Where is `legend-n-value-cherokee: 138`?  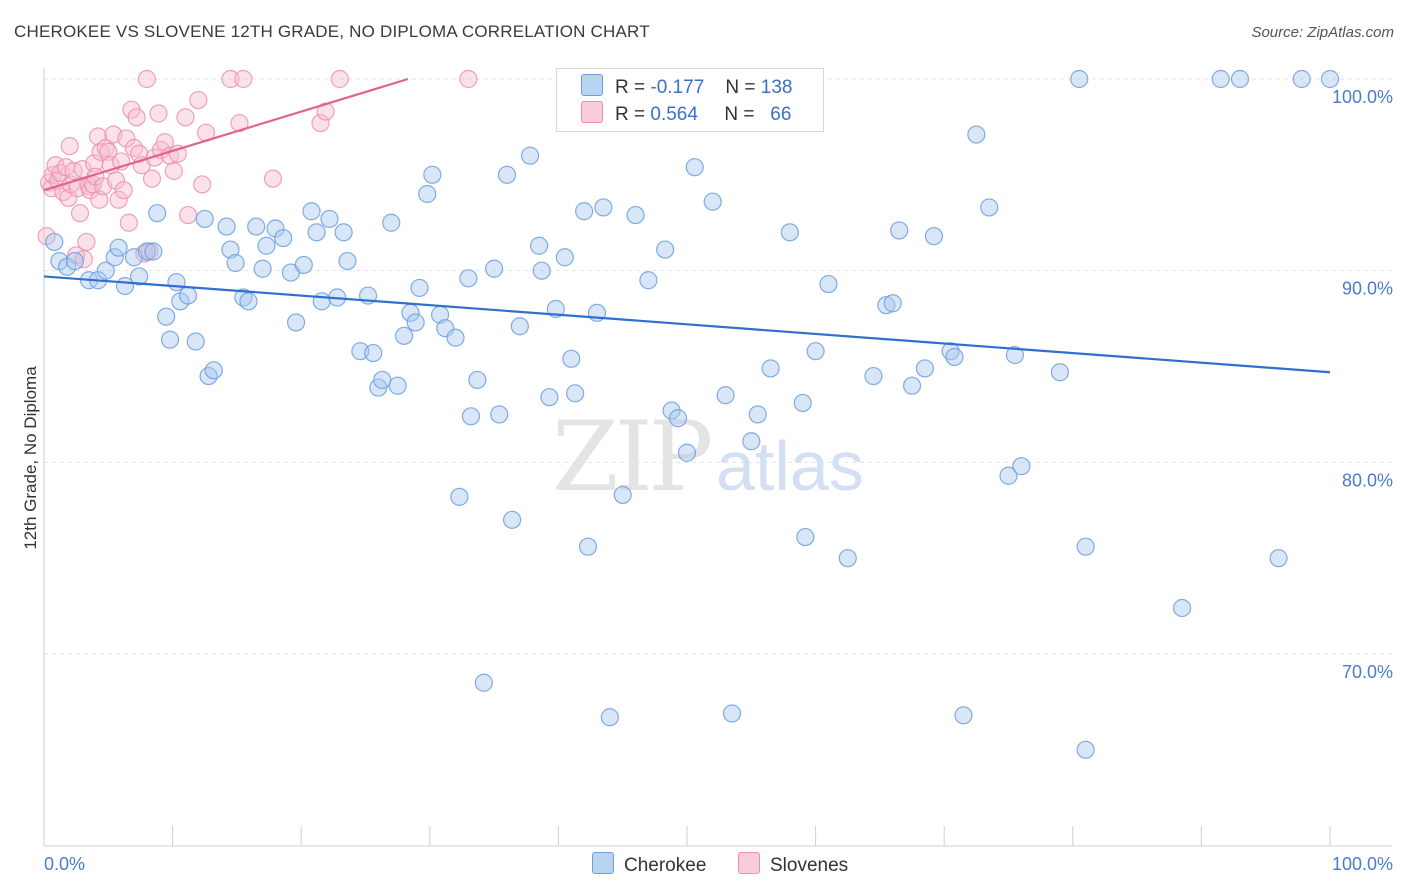
legend-n-value-cherokee: 138 is located at coordinates (776, 87).